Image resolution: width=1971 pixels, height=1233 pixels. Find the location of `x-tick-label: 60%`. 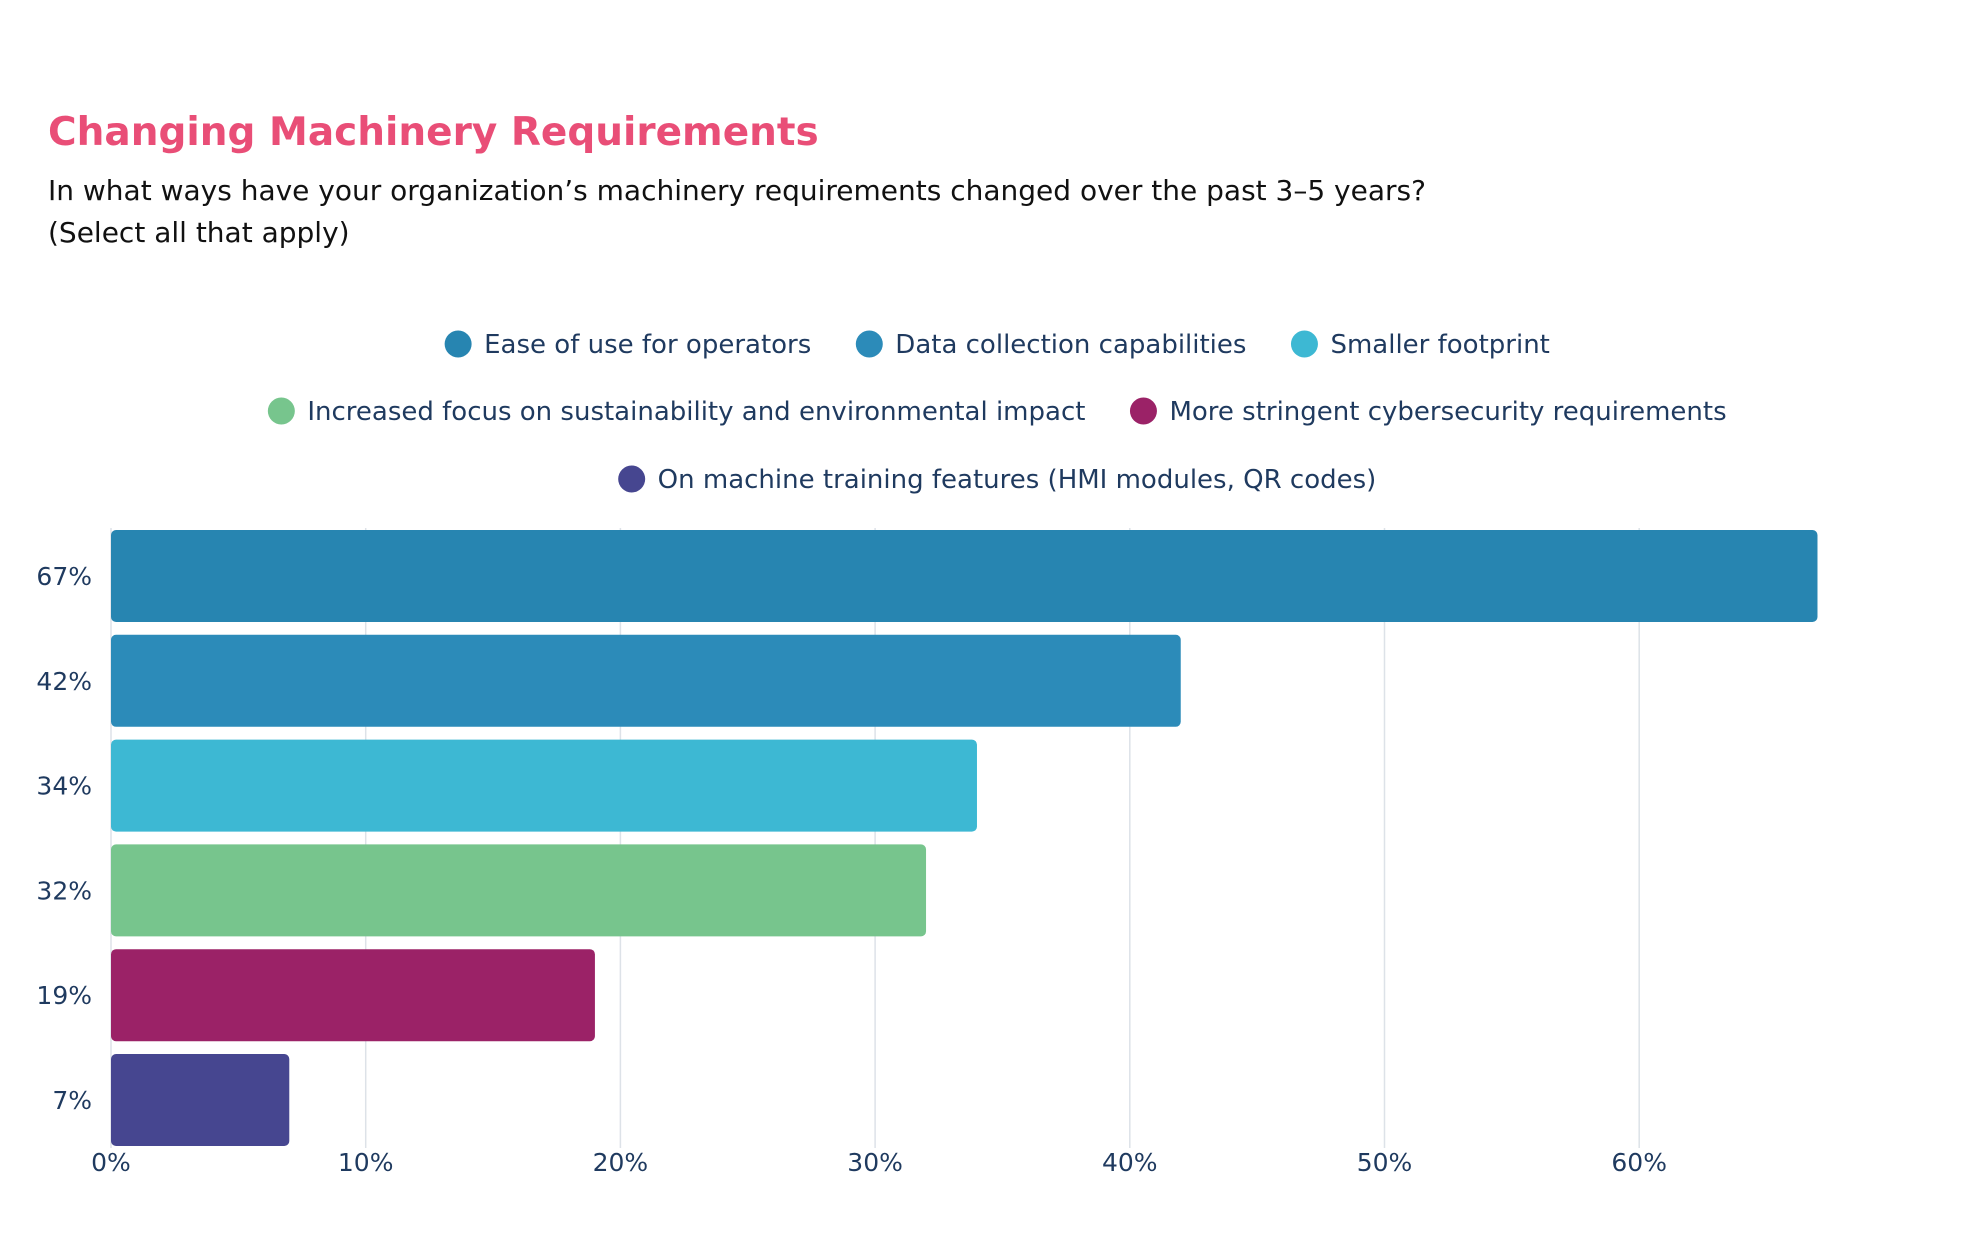

x-tick-label: 60% is located at coordinates (1639, 1162).